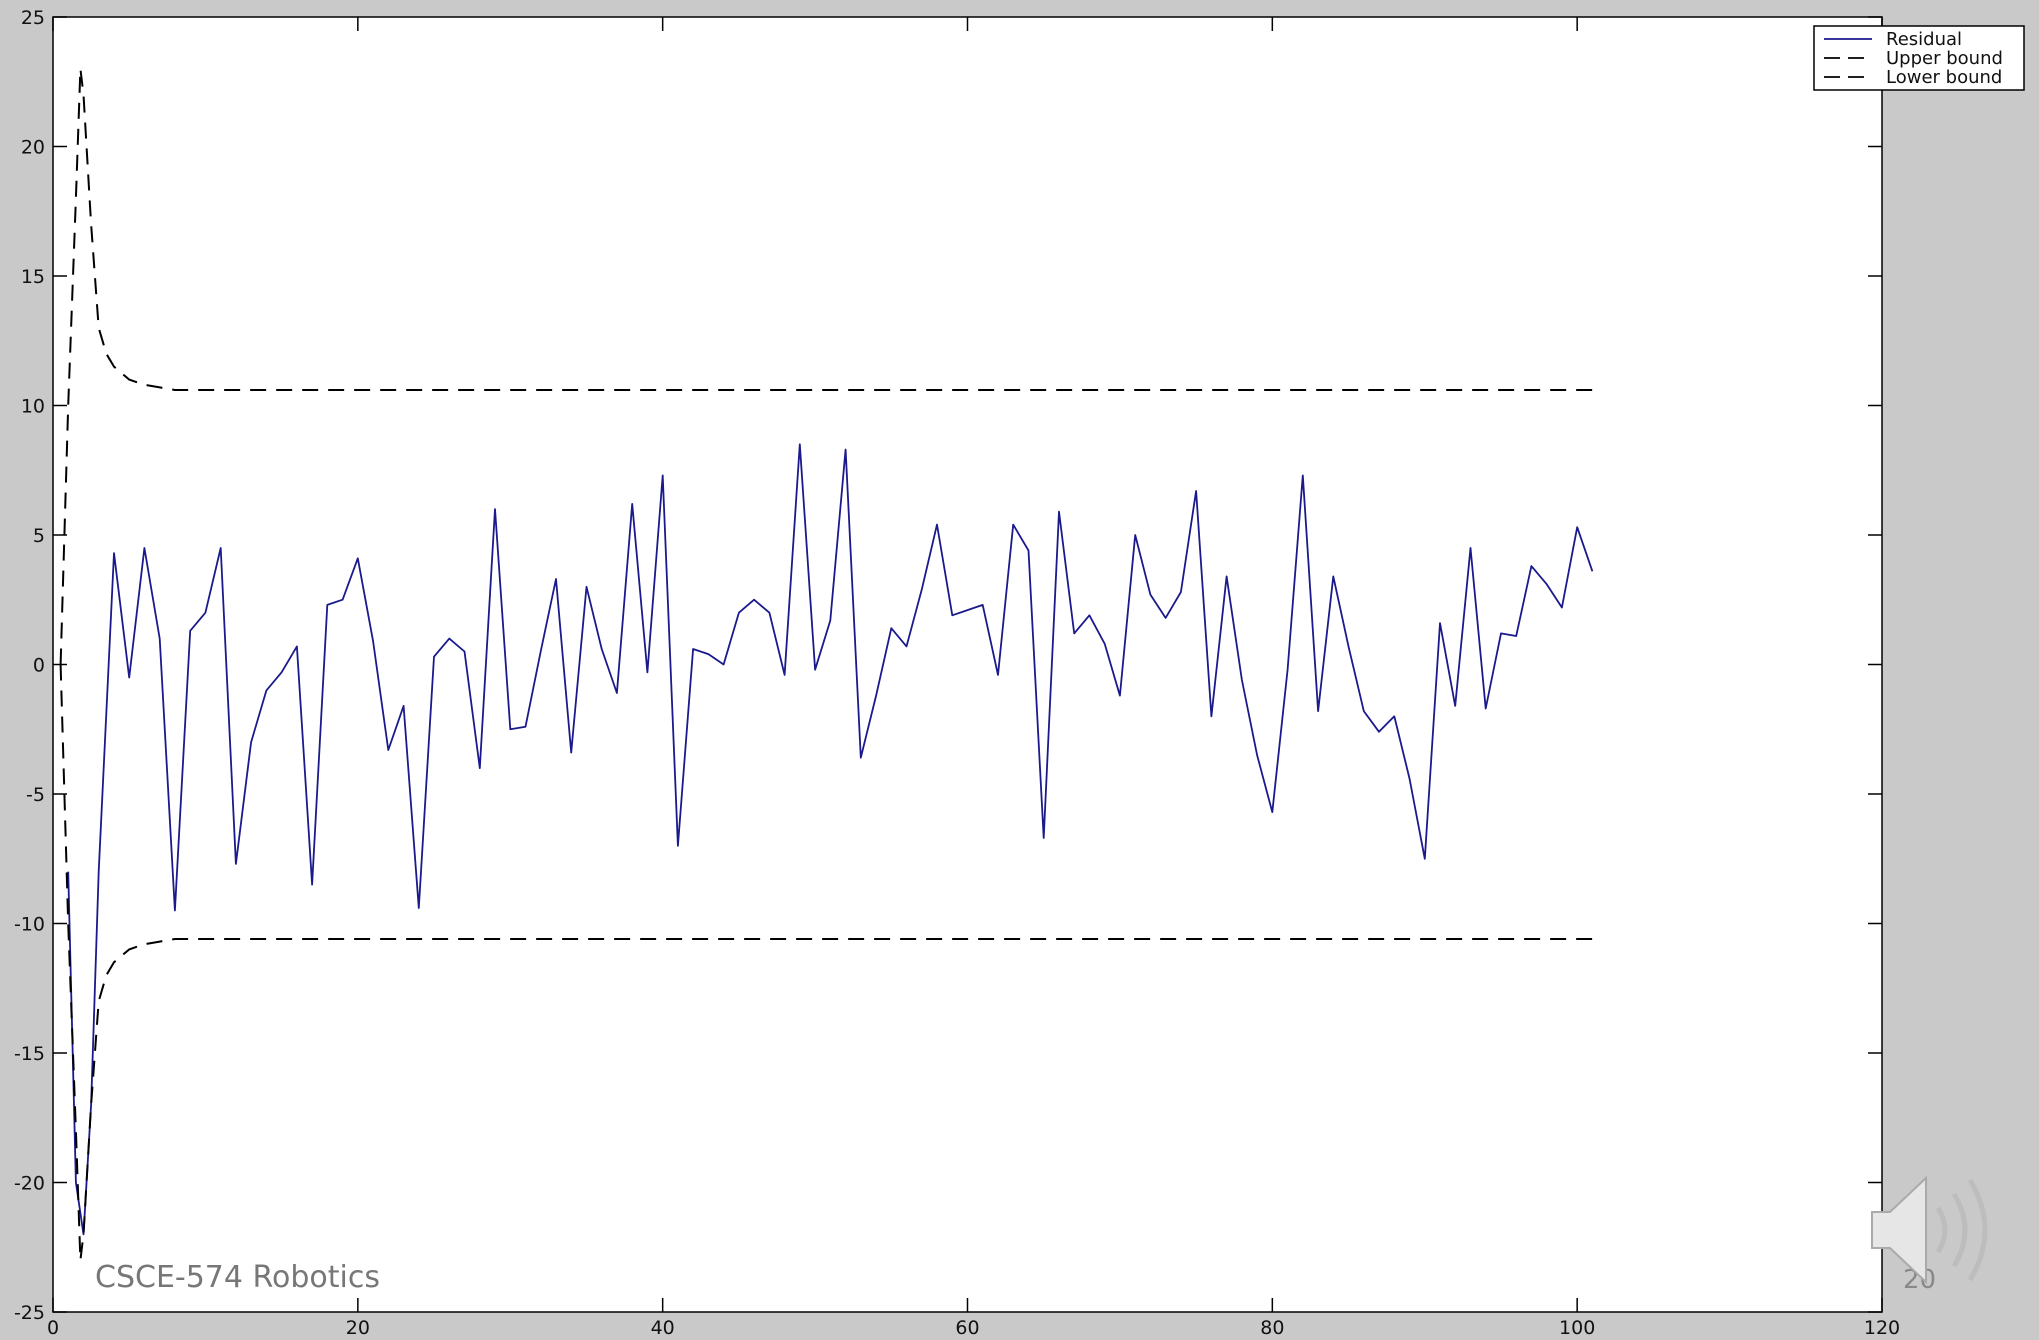  I want to click on x-tick-label: 80, so click(1272, 1328).